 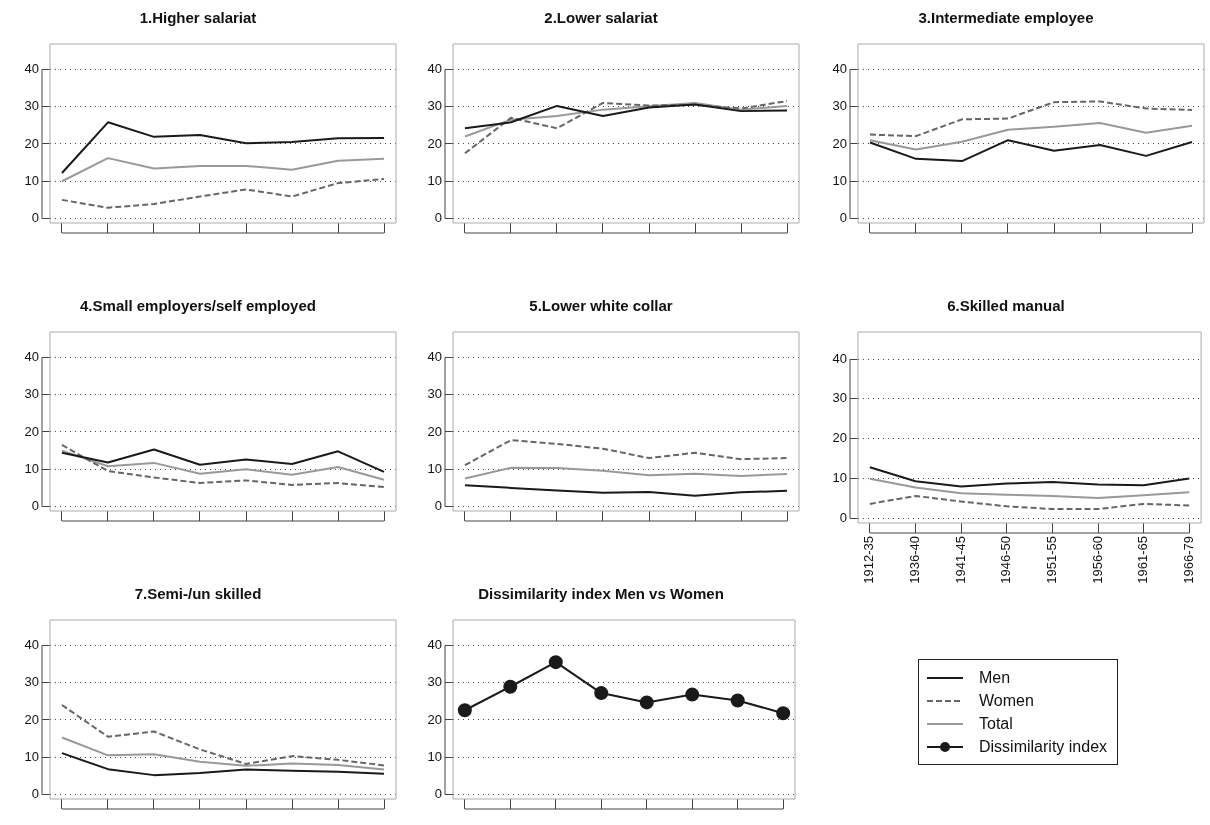 What do you see at coordinates (1043, 746) in the screenshot?
I see `legend-label: Dissimilarity index` at bounding box center [1043, 746].